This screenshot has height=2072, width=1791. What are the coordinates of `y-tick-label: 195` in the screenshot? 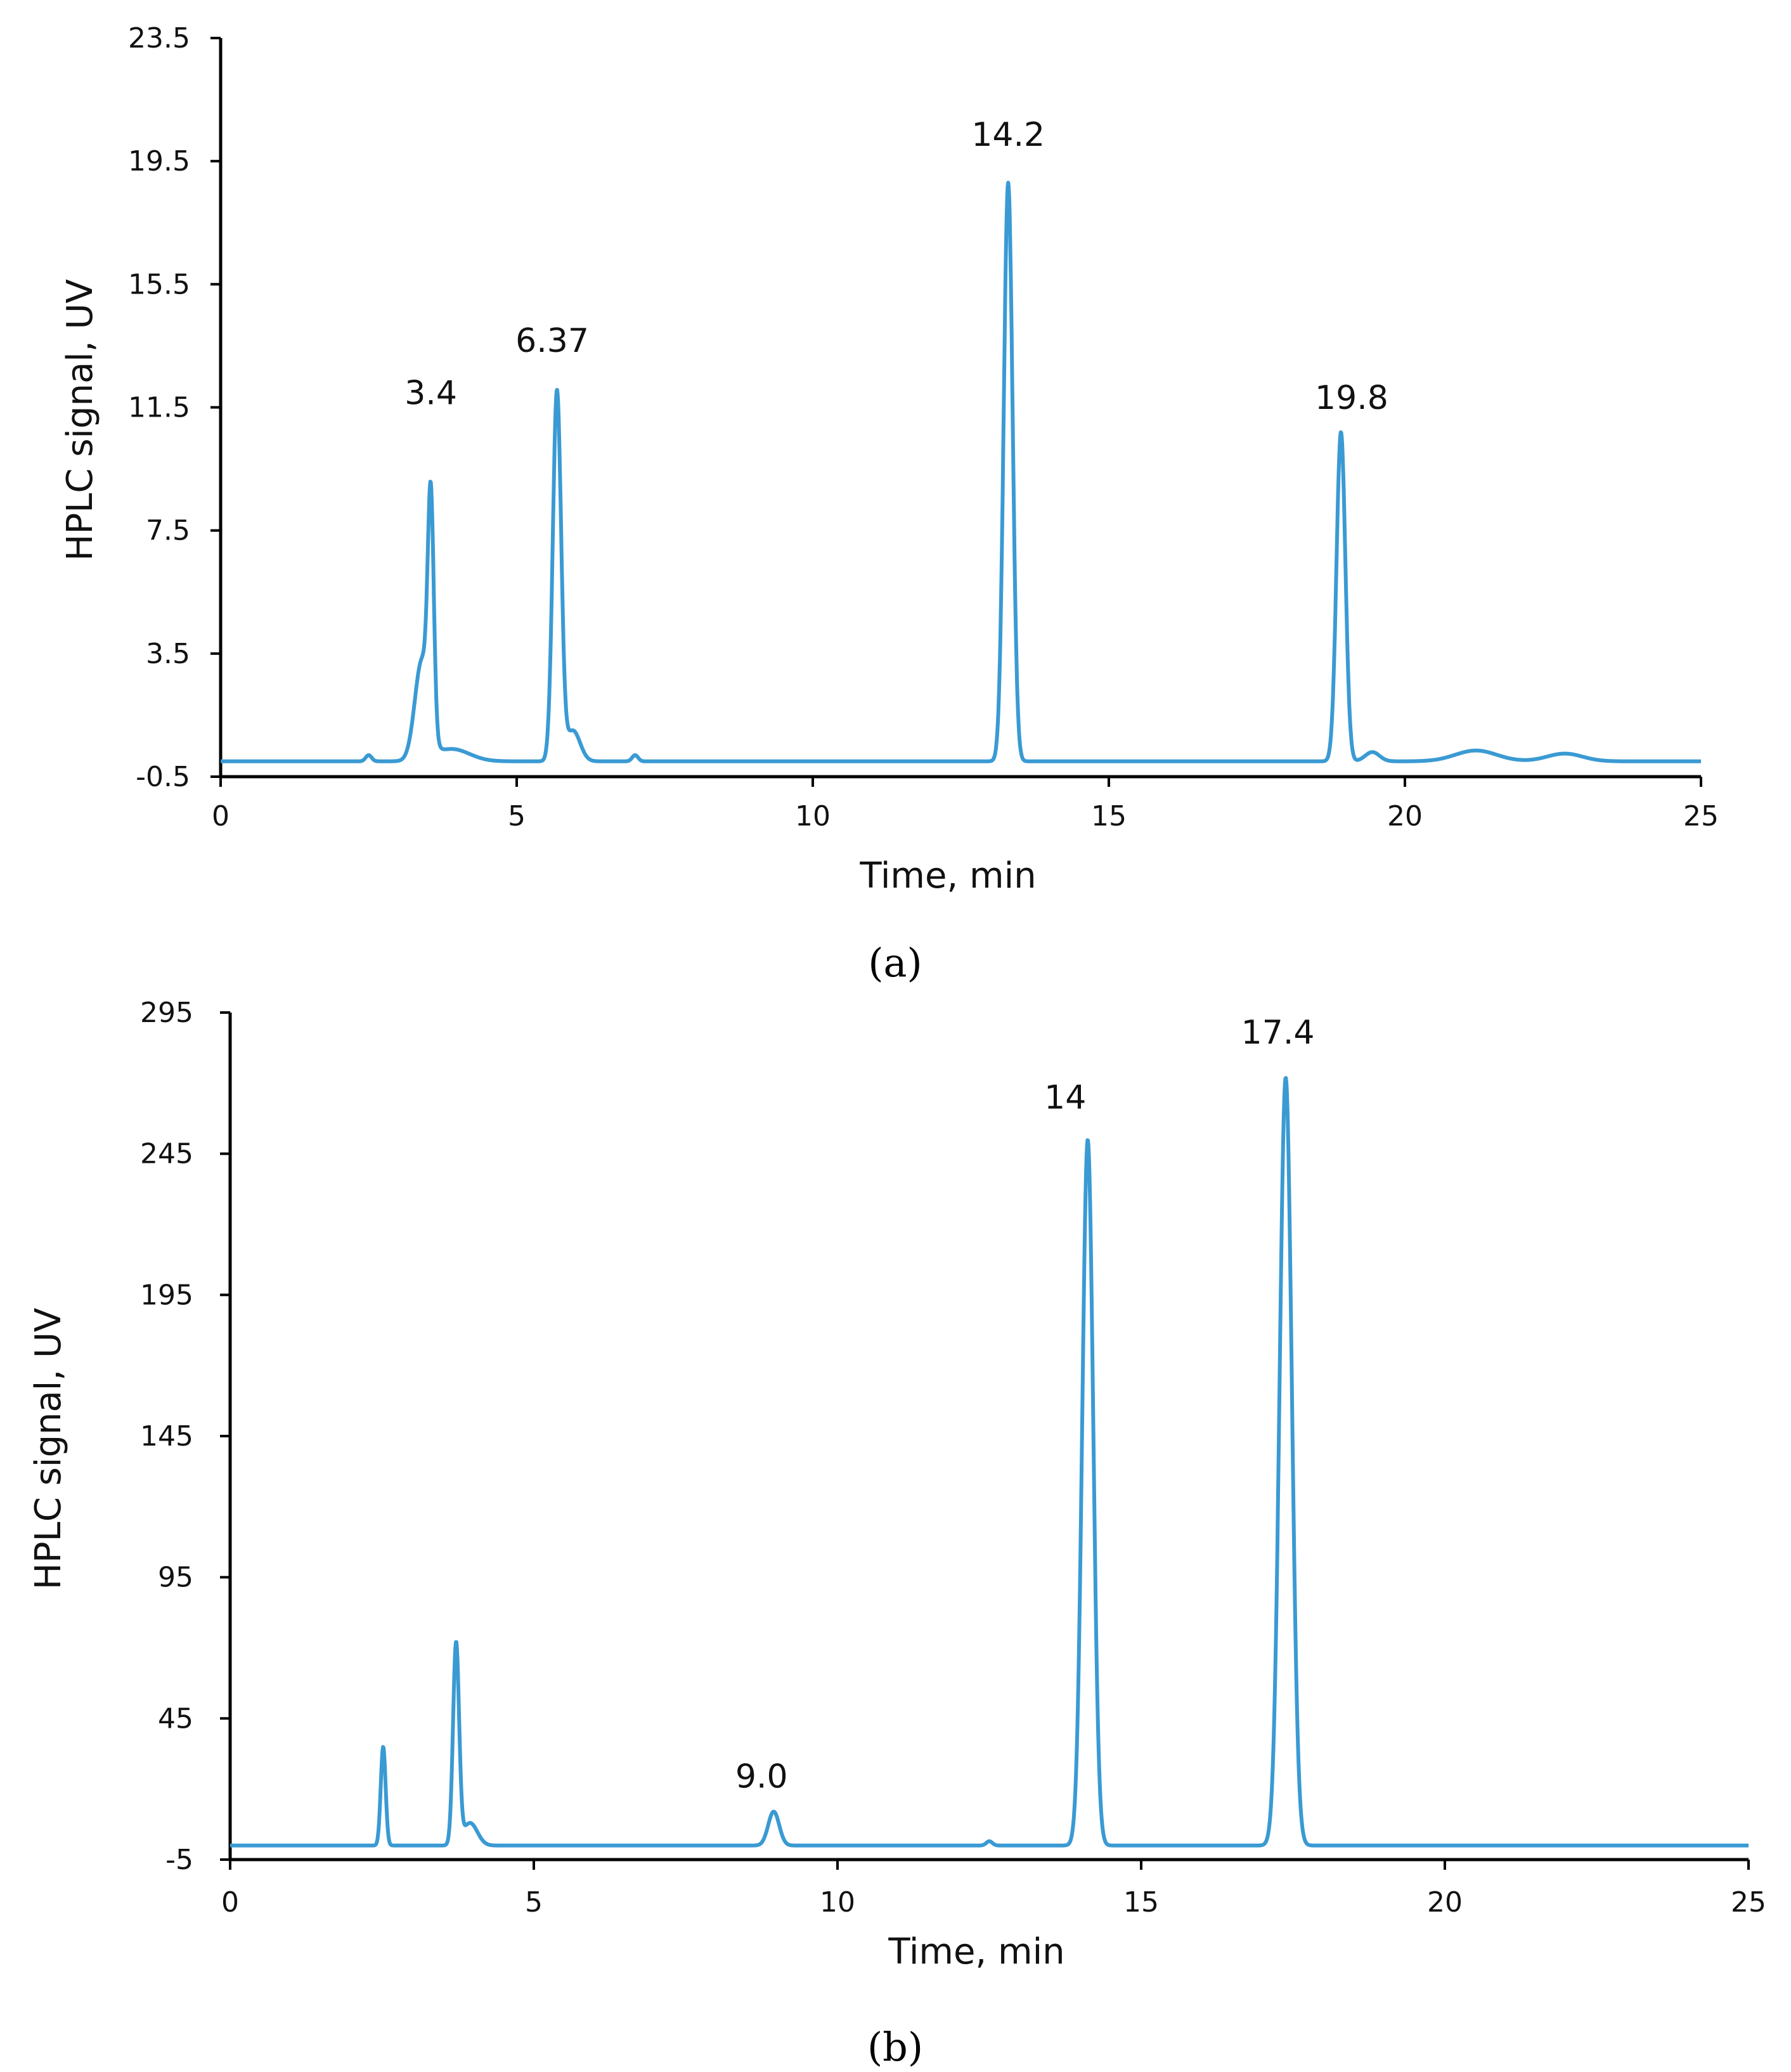 It's located at (166, 1295).